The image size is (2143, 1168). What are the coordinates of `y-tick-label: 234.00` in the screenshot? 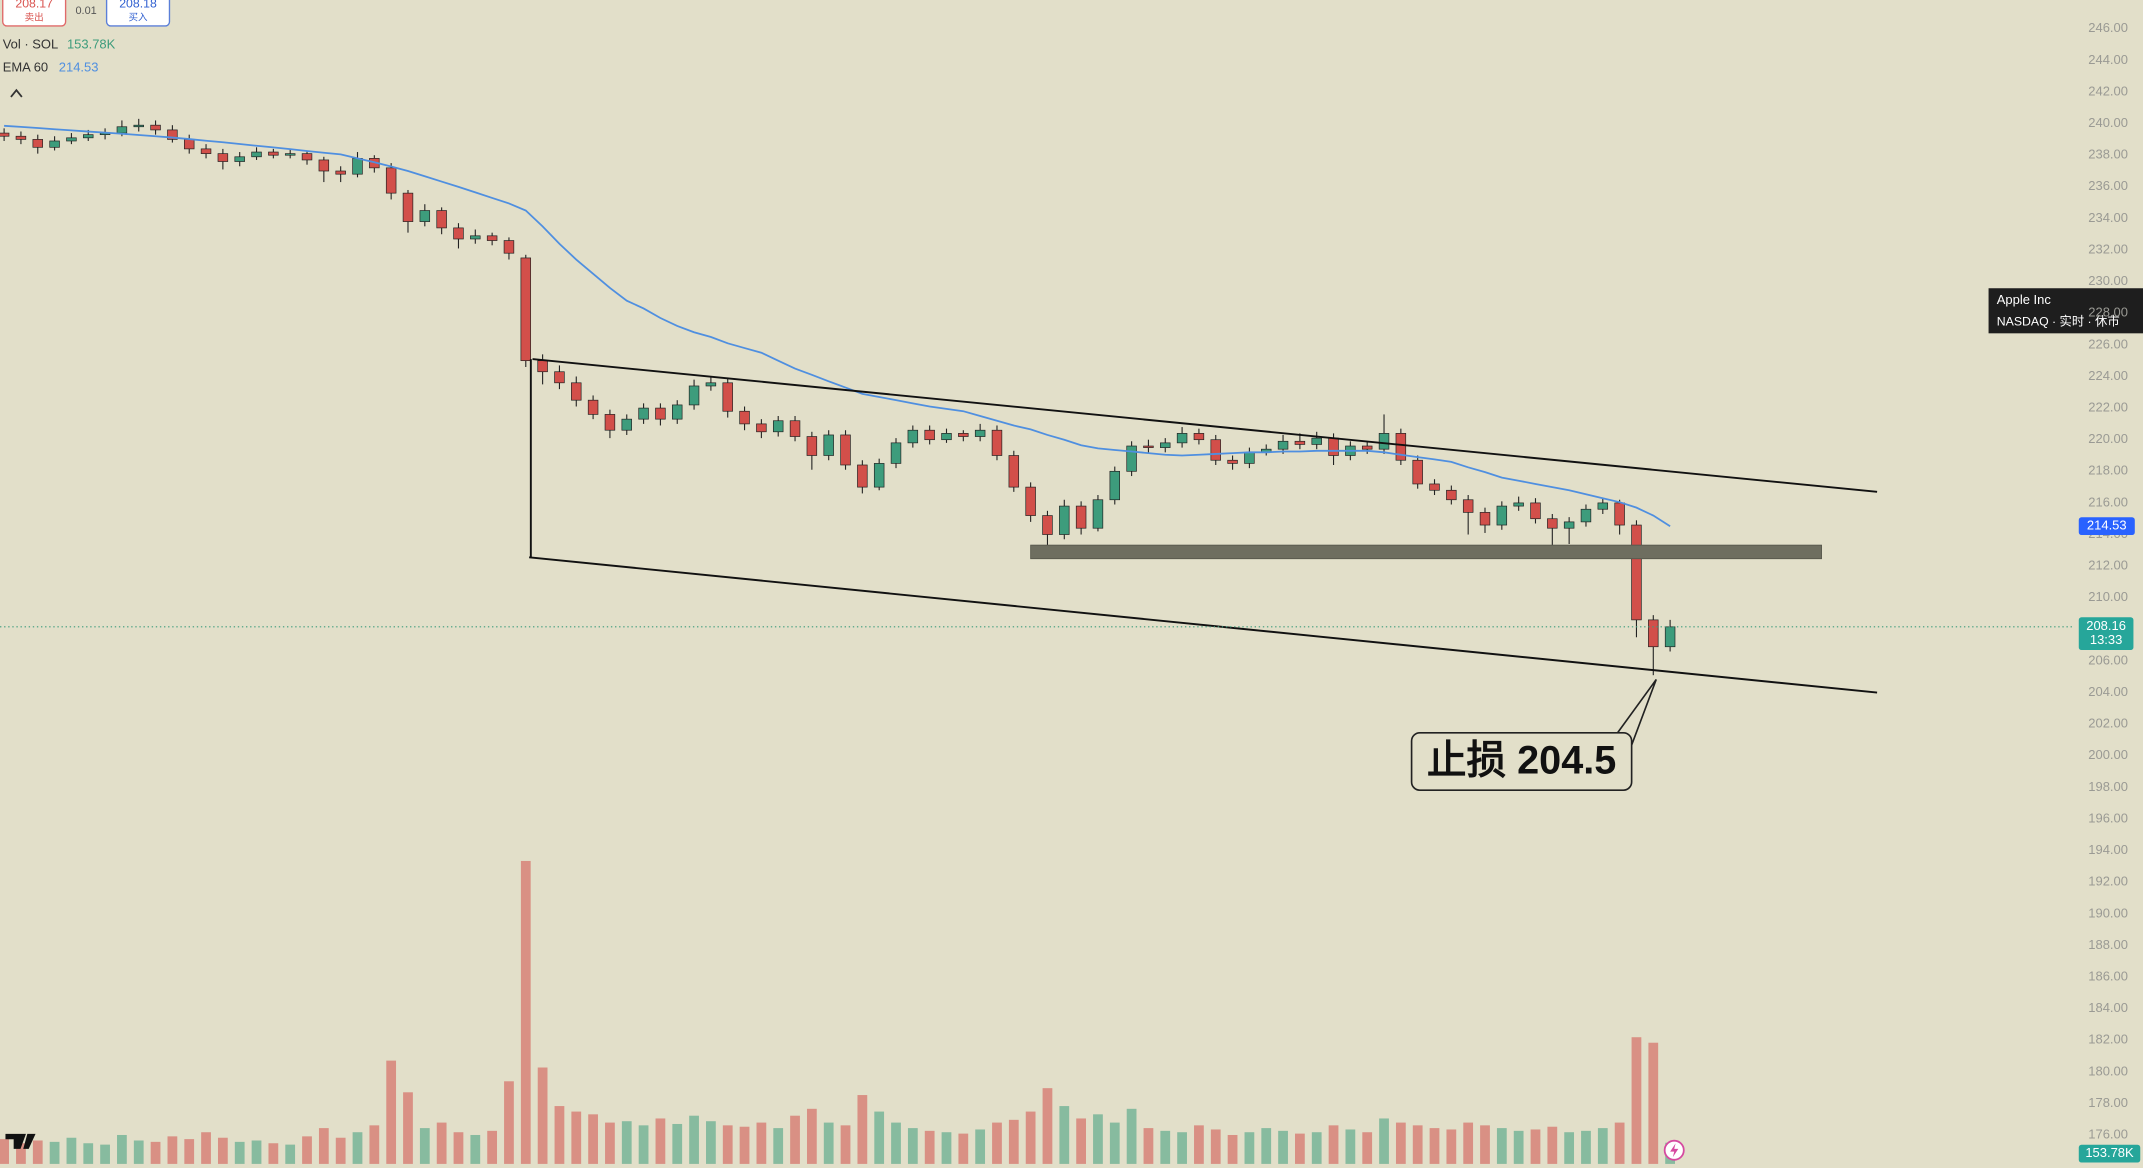 It's located at (2108, 217).